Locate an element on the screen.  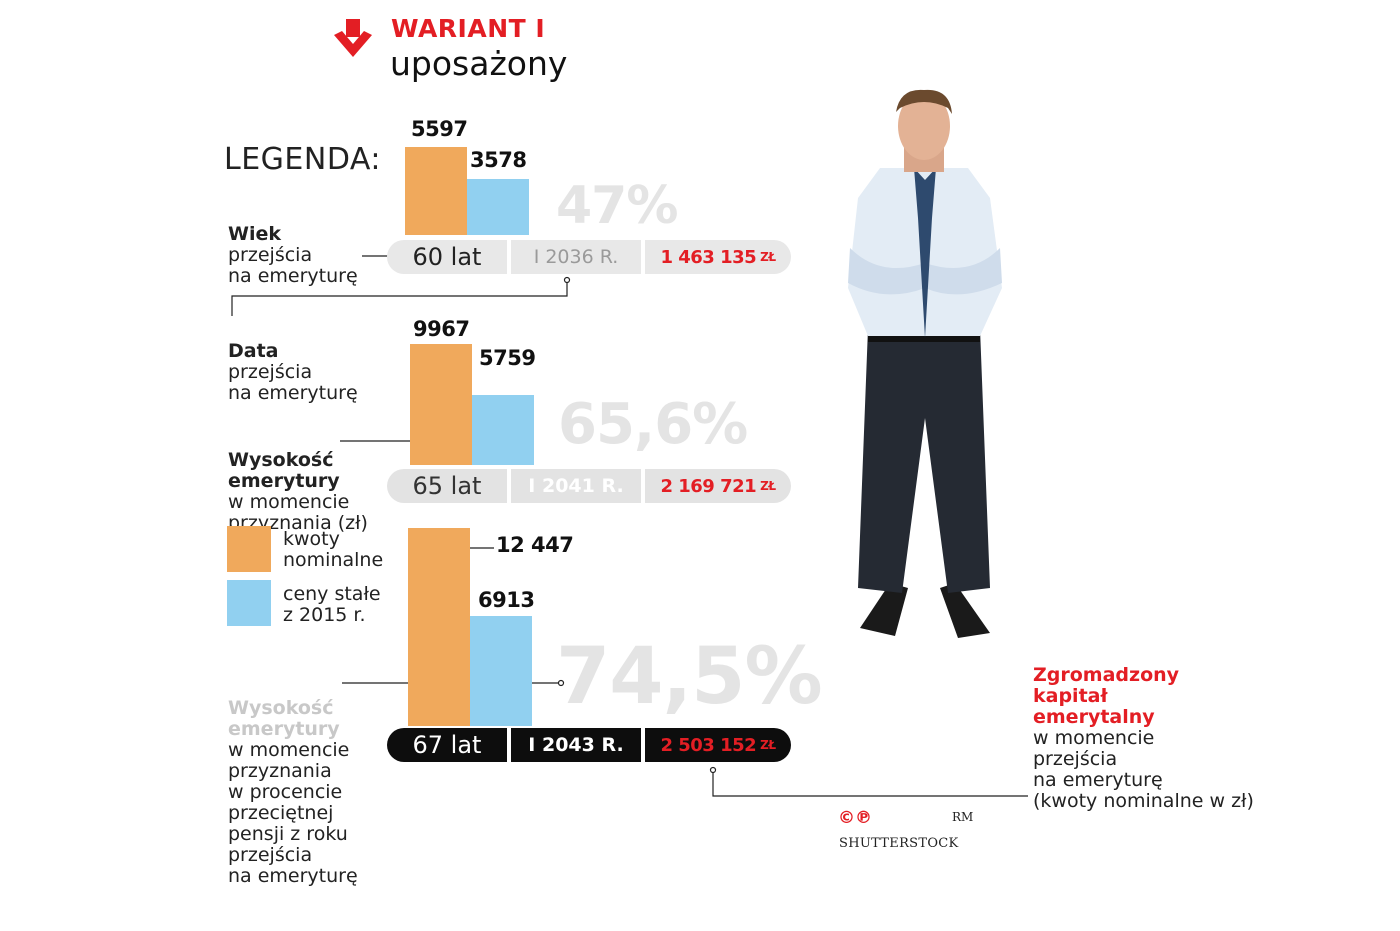
header-subtitle: uposażony is located at coordinates (479, 63).